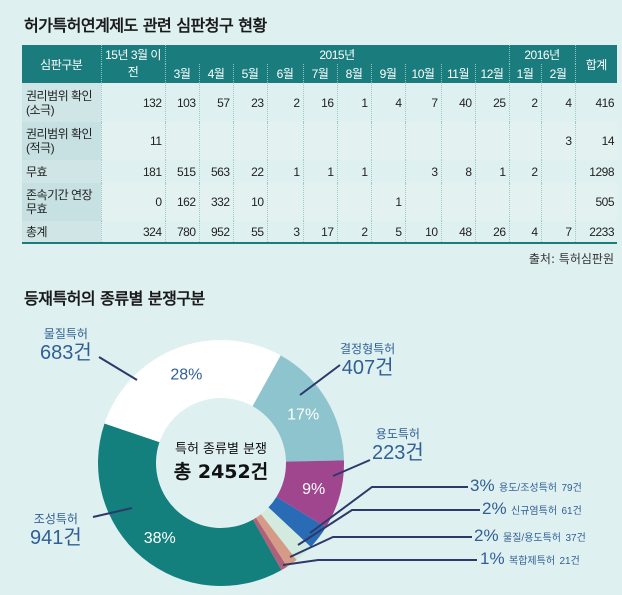 Image resolution: width=622 pixels, height=595 pixels. Describe the element at coordinates (56, 529) in the screenshot. I see `label-composition: 조성특허941건` at that location.